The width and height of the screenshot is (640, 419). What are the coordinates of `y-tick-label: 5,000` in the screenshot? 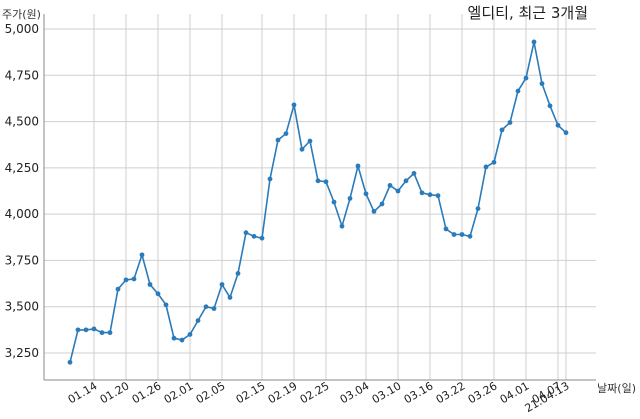 It's located at (22, 29).